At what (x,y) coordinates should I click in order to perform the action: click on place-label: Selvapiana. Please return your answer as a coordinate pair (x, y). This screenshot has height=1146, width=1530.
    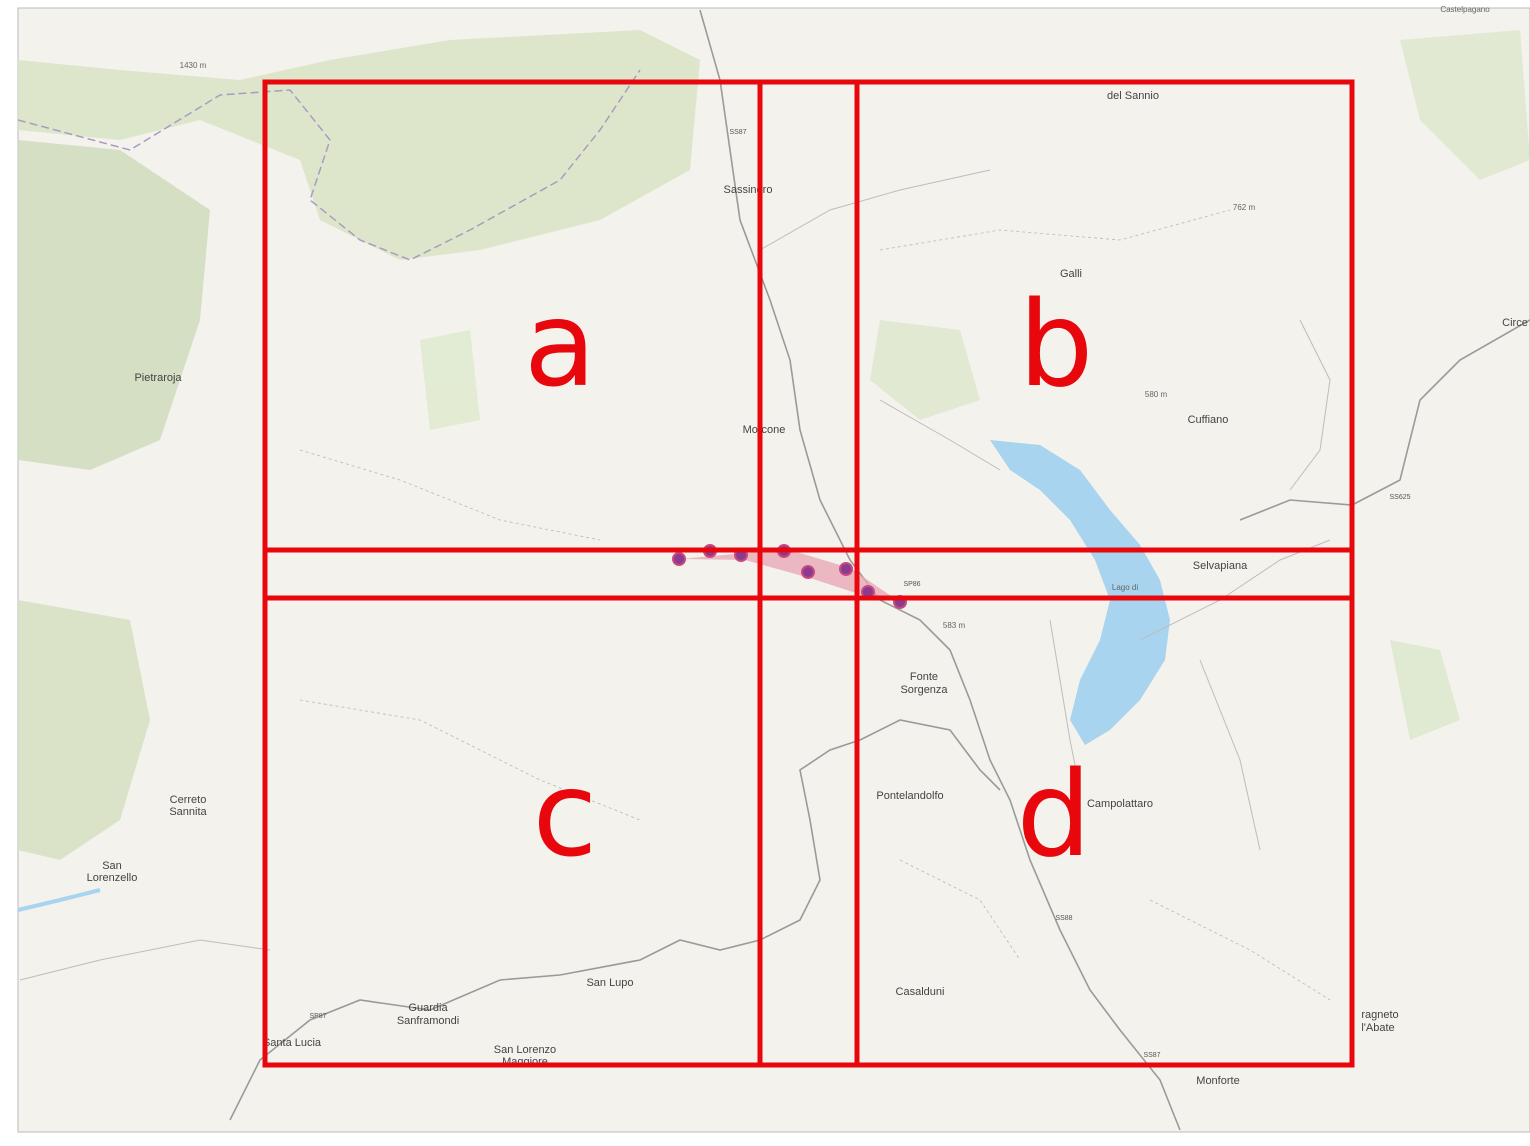
    Looking at the image, I should click on (1220, 566).